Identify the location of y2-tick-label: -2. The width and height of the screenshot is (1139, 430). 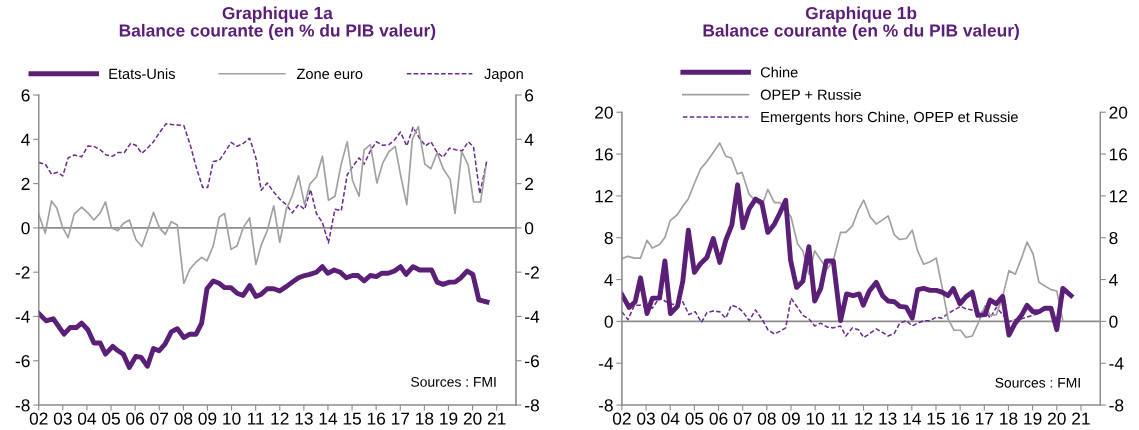
(532, 272).